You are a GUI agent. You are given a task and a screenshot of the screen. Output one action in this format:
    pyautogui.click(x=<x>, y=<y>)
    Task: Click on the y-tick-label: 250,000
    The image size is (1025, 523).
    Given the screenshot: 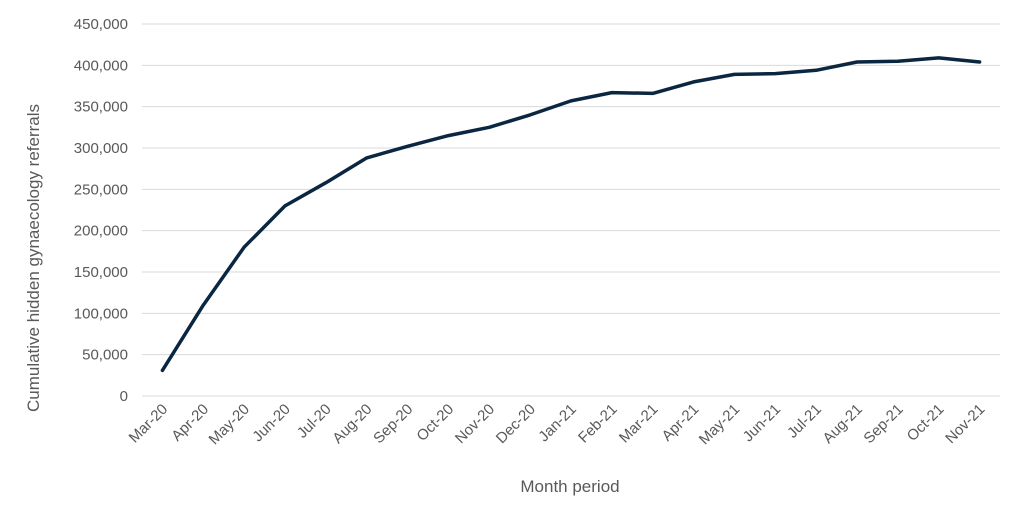 What is the action you would take?
    pyautogui.click(x=101, y=189)
    